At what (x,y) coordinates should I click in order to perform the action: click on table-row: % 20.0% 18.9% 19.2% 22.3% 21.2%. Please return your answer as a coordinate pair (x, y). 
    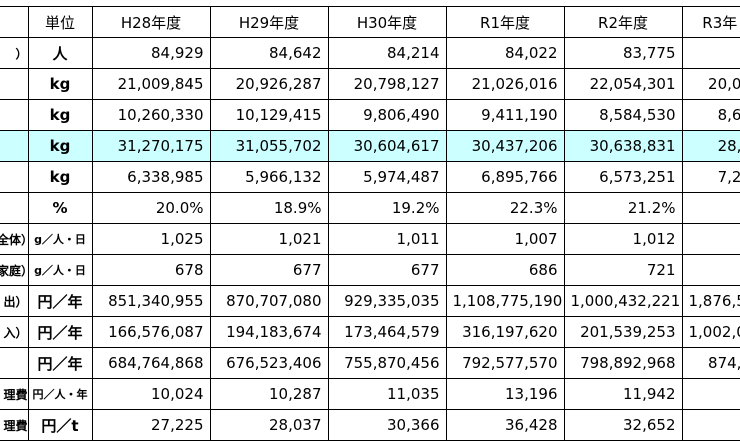
    Looking at the image, I should click on (370, 208).